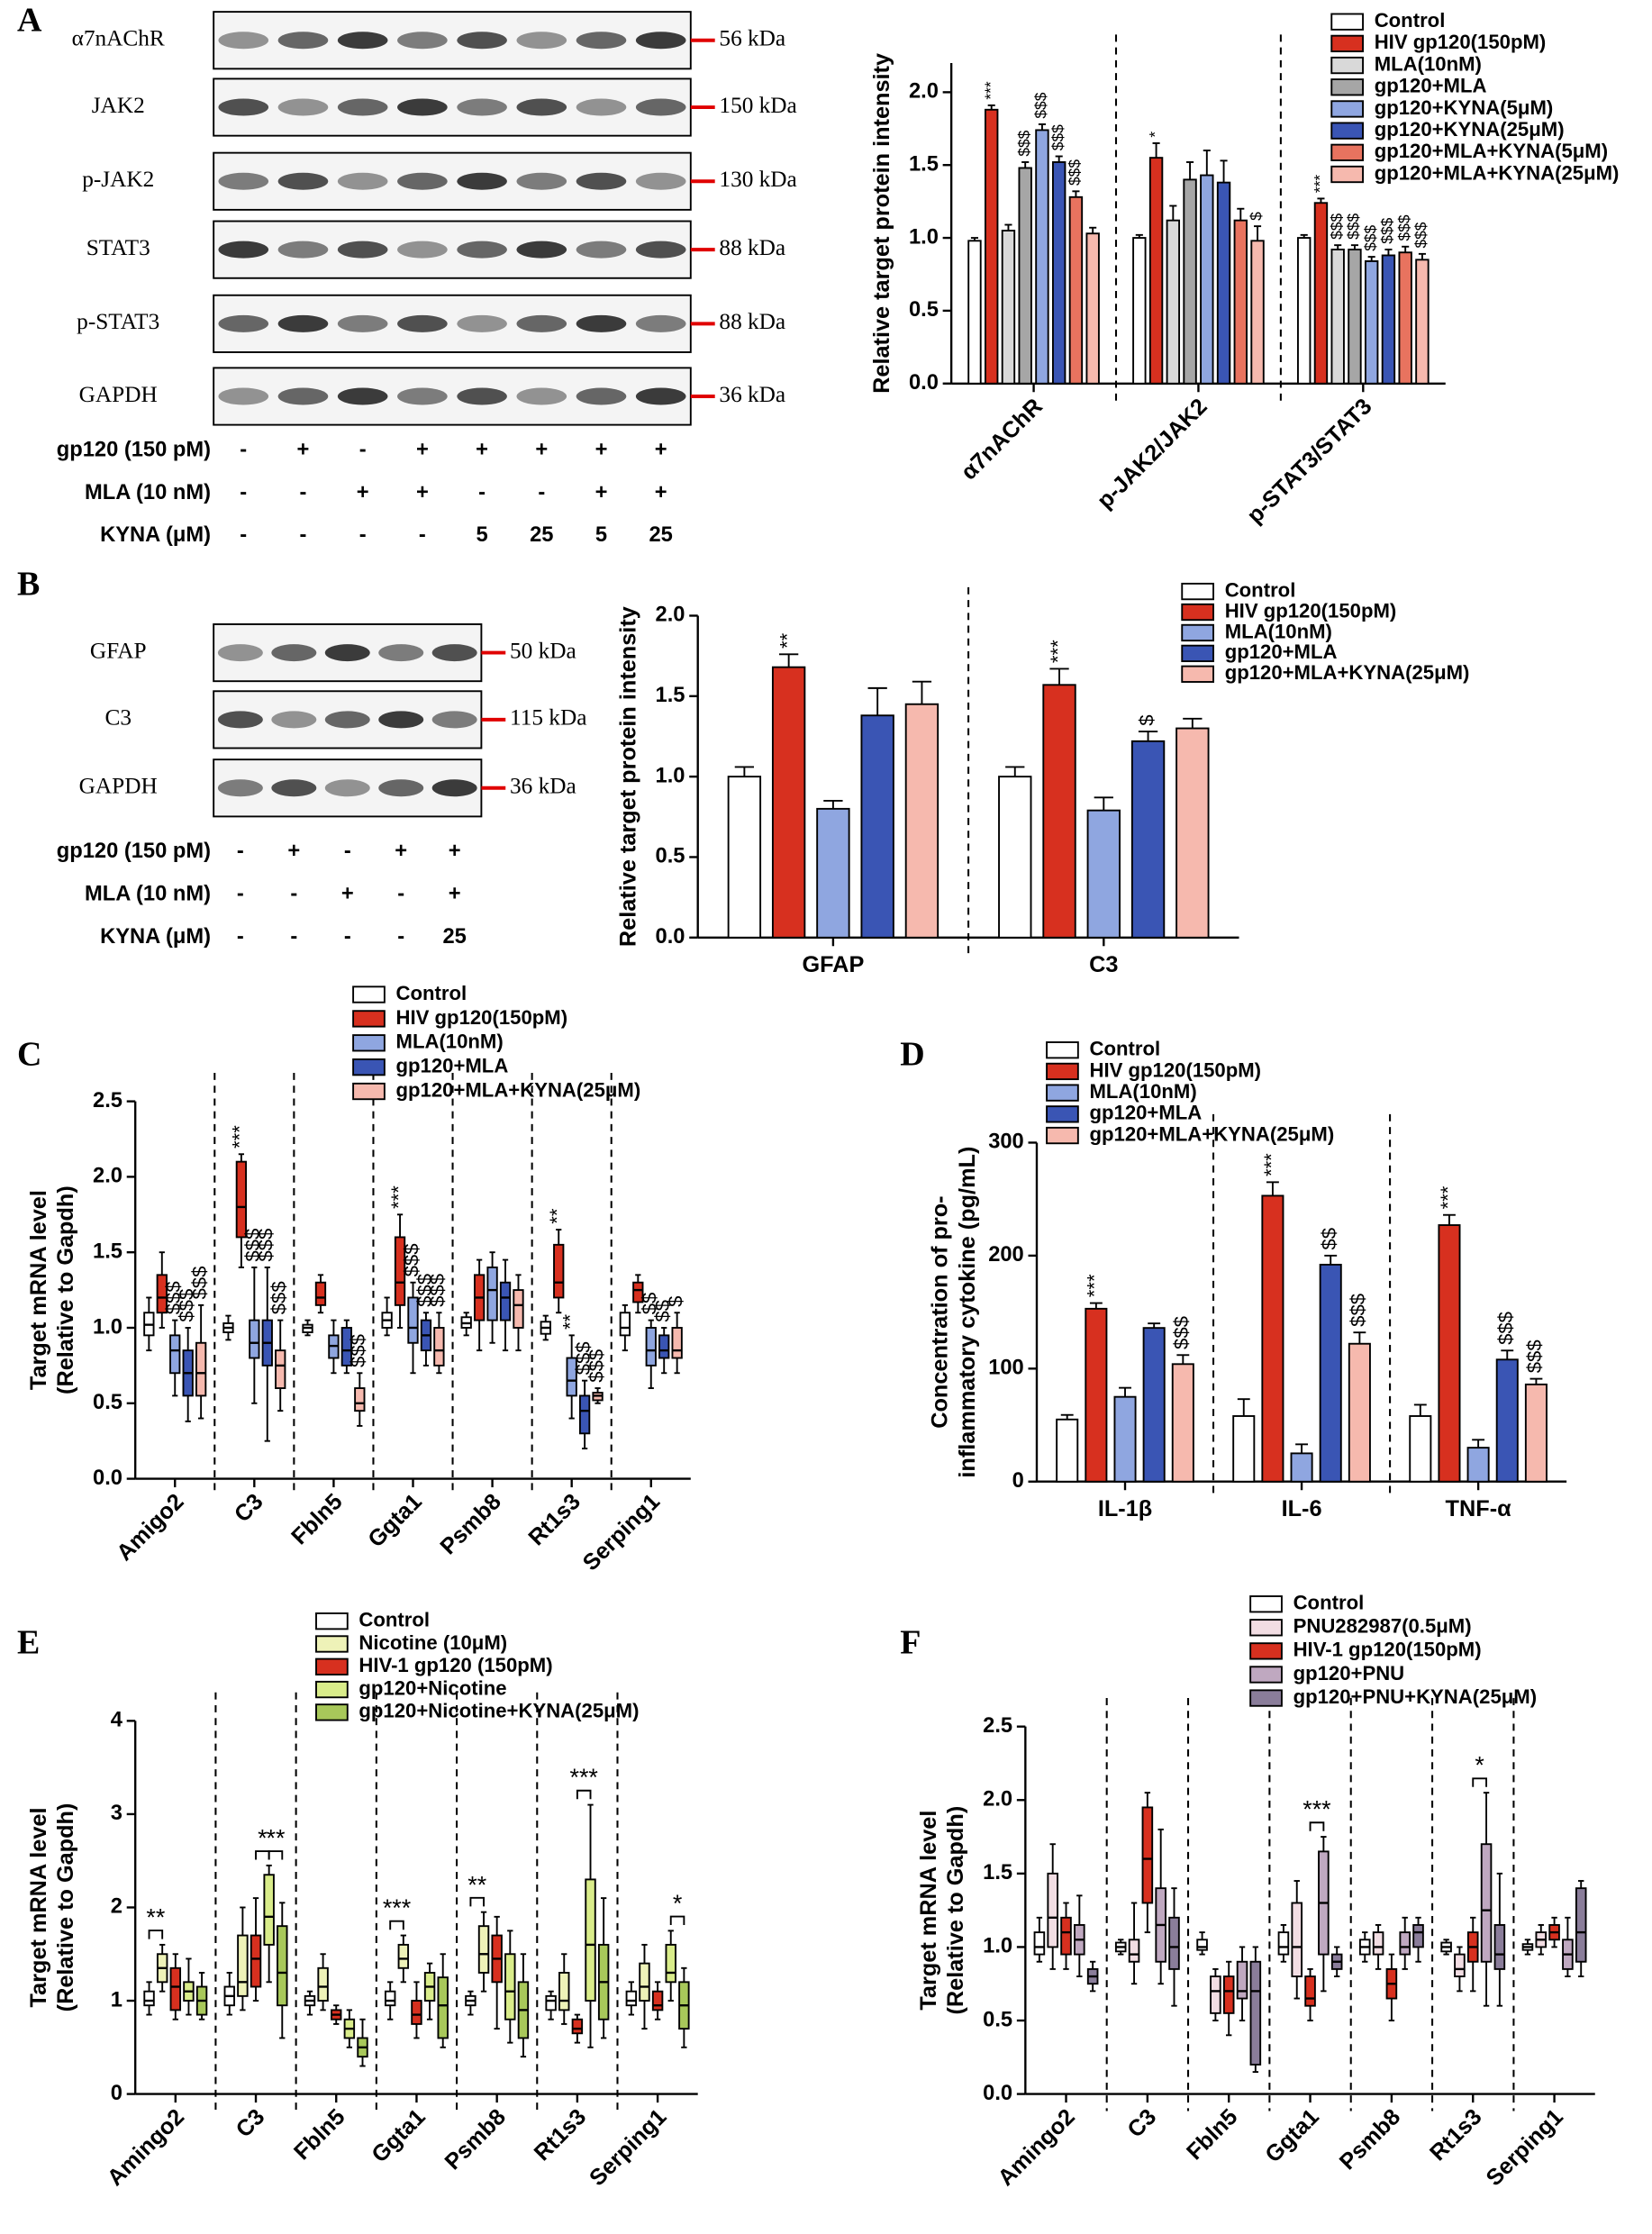 This screenshot has width=1652, height=2234. I want to click on legend-label: MLA(10nM), so click(1142, 1091).